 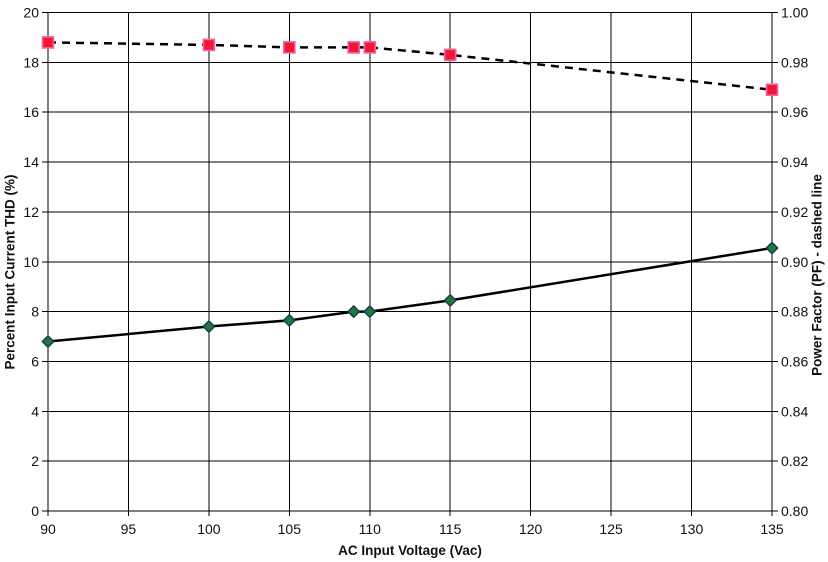 I want to click on y-right-tick-label: 0.90, so click(x=794, y=262).